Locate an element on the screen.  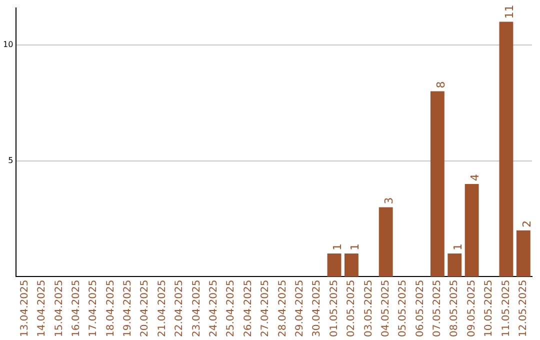
x-tick-label: 26.04.2025 is located at coordinates (248, 309).